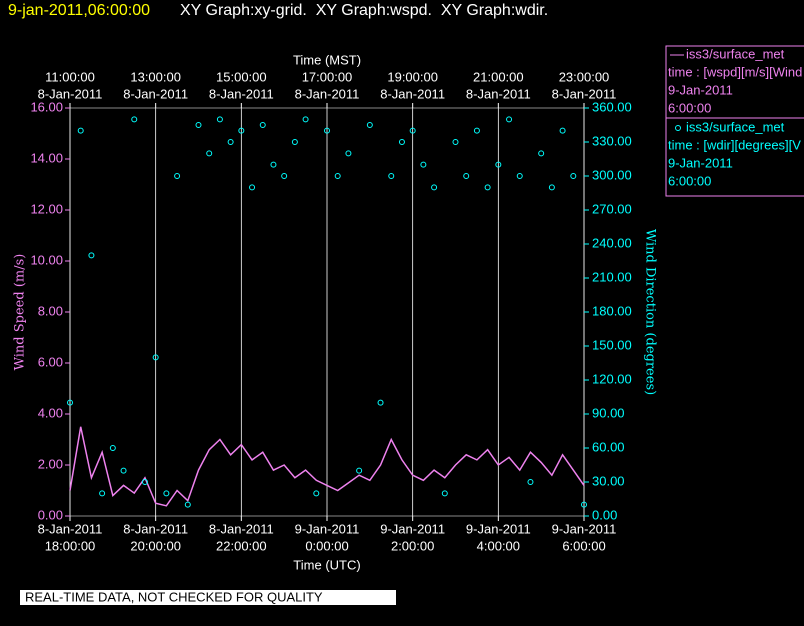 The height and width of the screenshot is (626, 804). I want to click on x-tick-label: 22:00:00, so click(241, 545).